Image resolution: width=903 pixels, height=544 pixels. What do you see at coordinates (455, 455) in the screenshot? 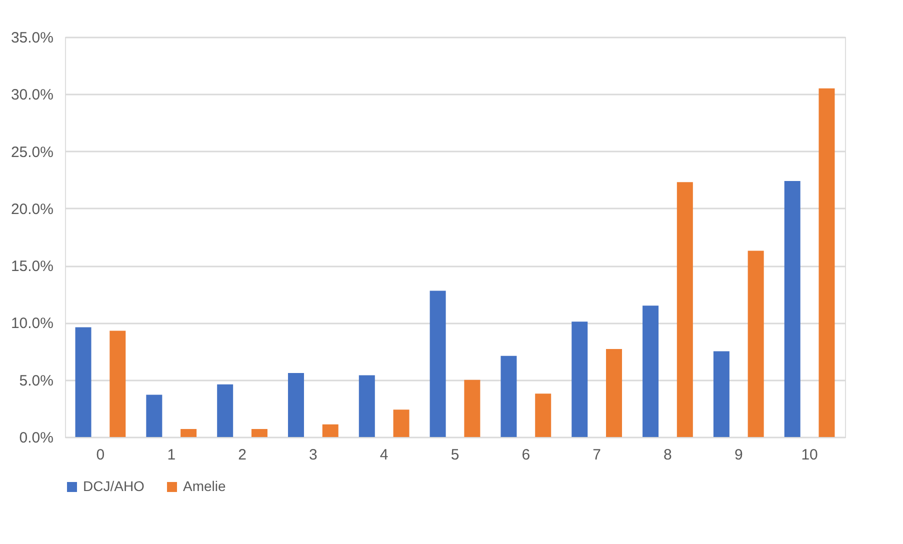
I see `x-tick-label: 5` at bounding box center [455, 455].